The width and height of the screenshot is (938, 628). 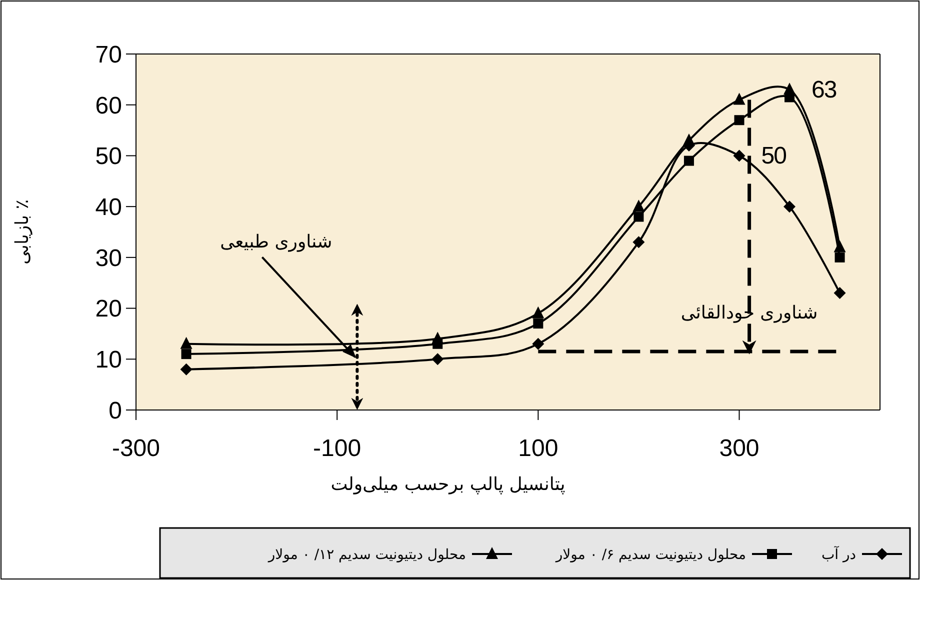 I want to click on legend-label: محلول دیتیونیت سدیم ۱۲/ ۰ مولار, so click(x=366, y=554).